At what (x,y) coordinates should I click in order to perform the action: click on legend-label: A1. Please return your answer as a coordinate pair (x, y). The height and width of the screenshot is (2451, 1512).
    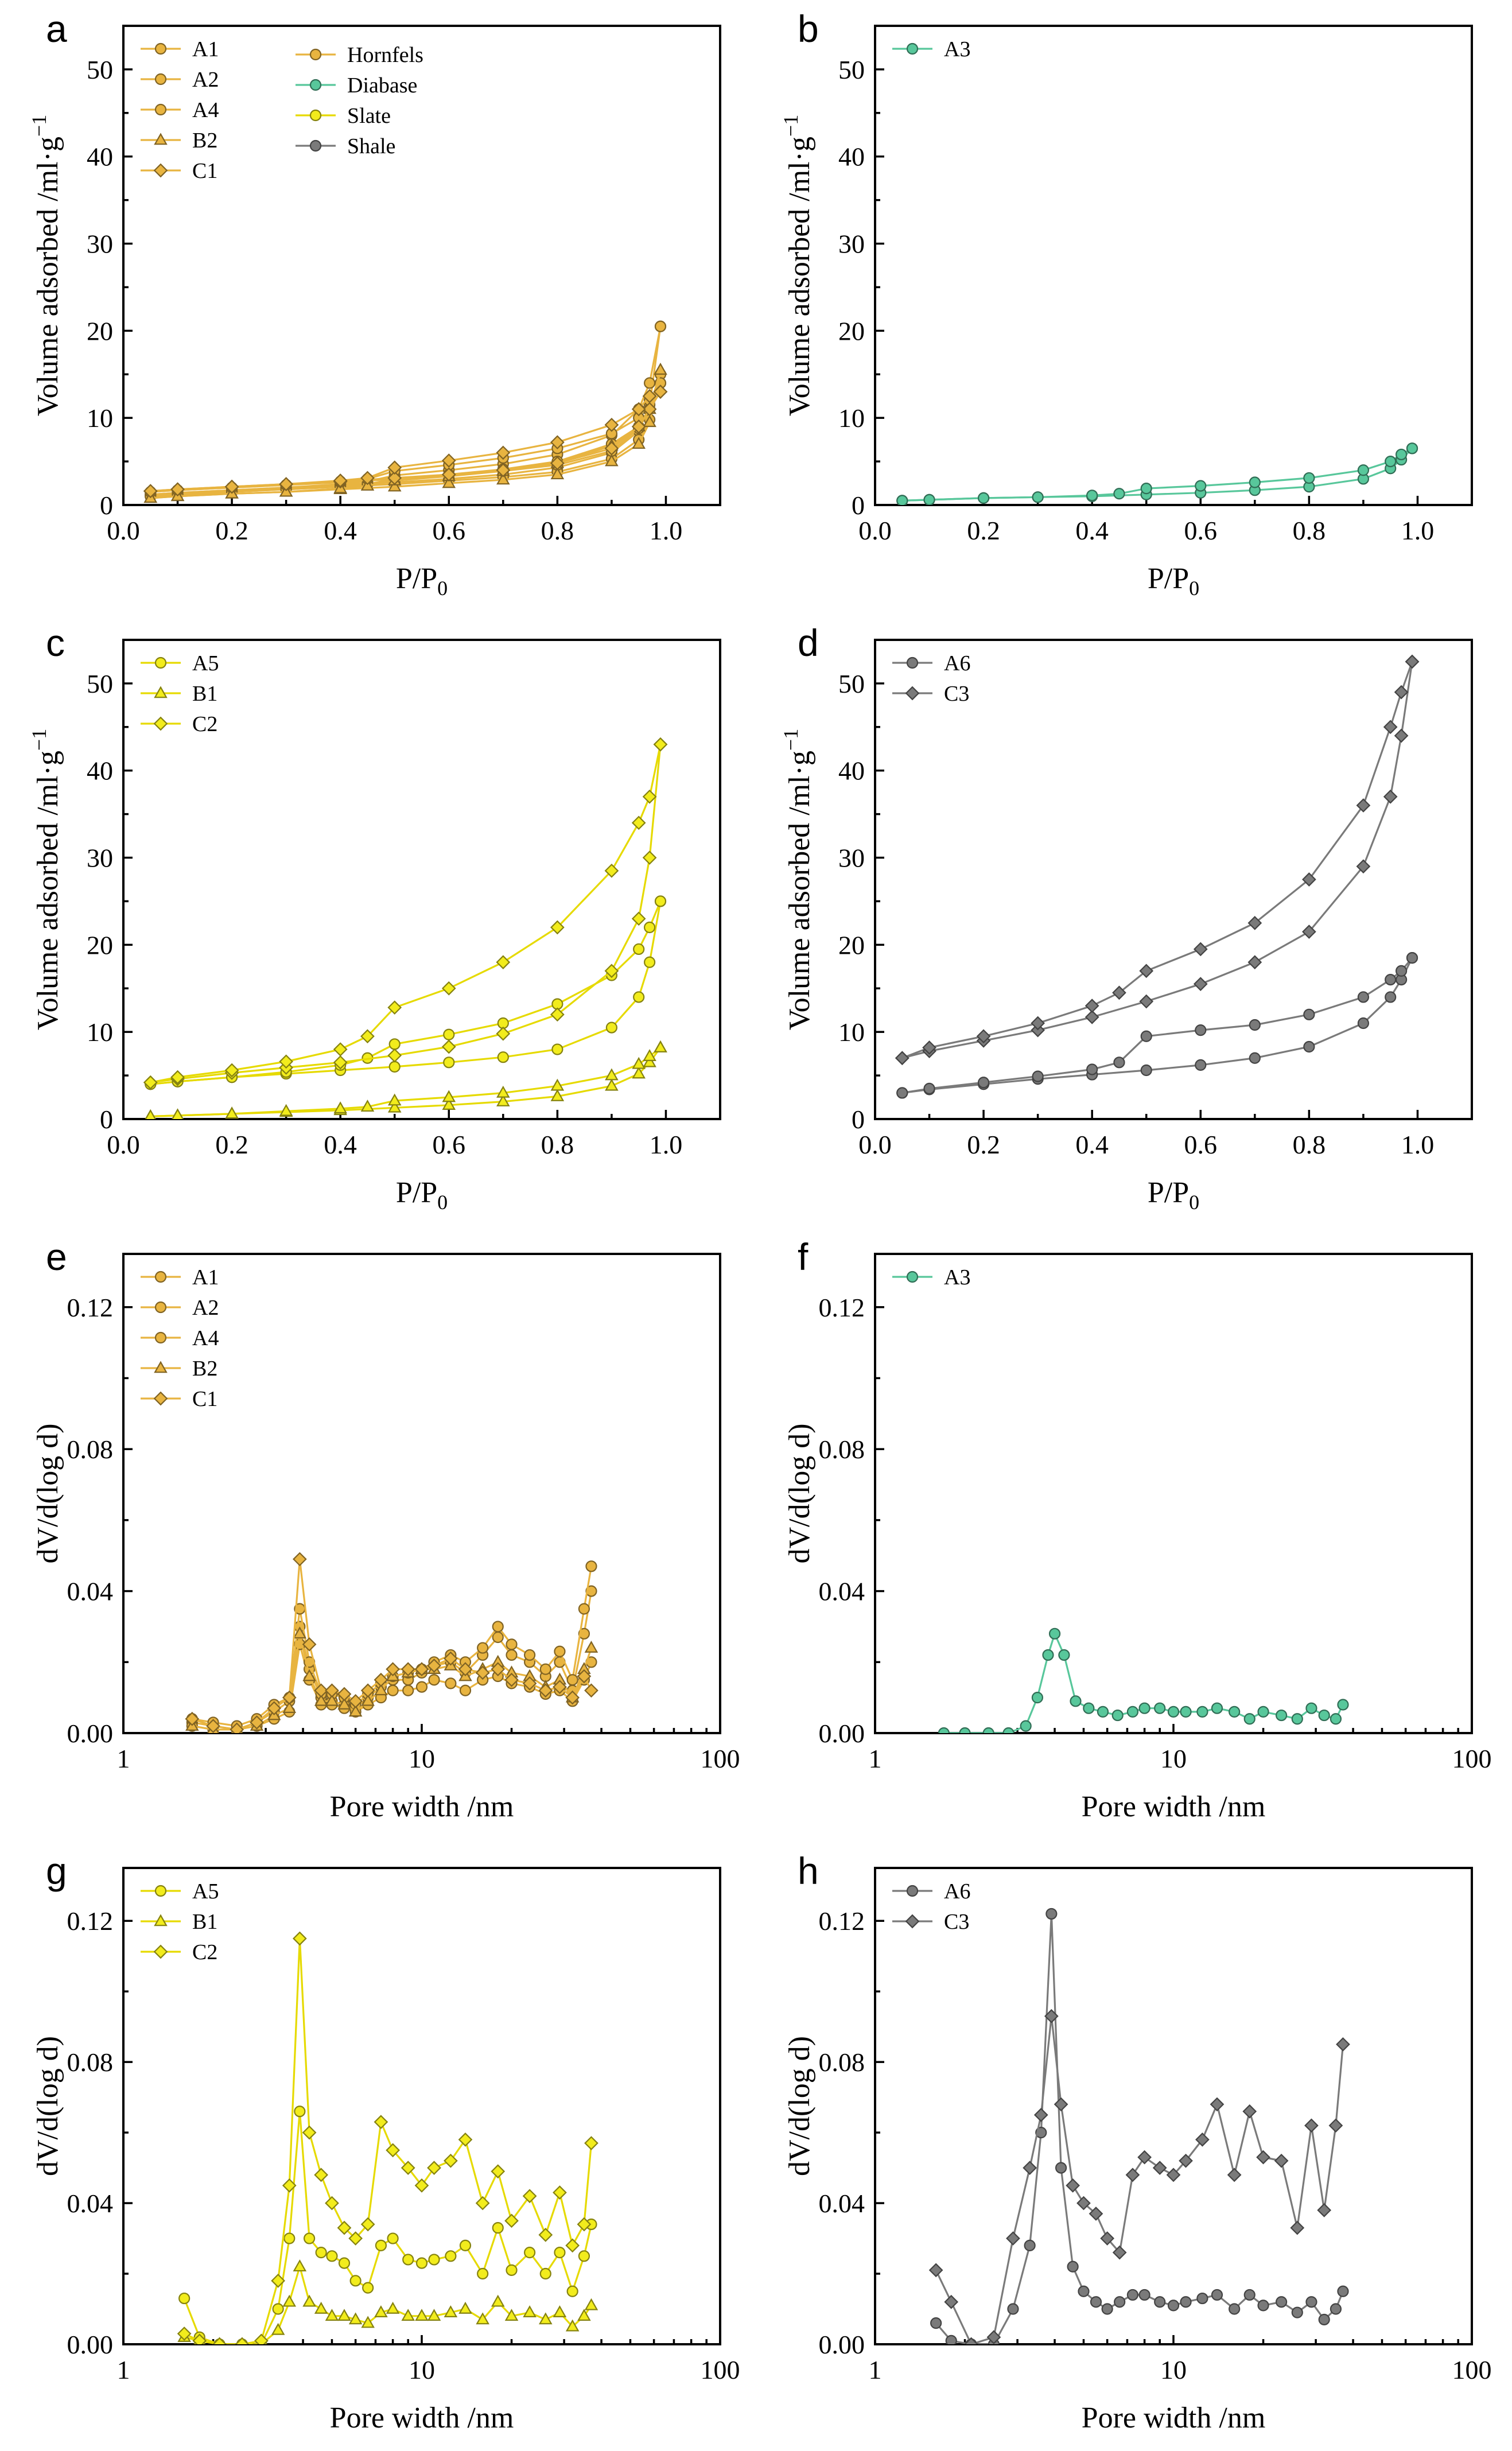
    Looking at the image, I should click on (205, 1277).